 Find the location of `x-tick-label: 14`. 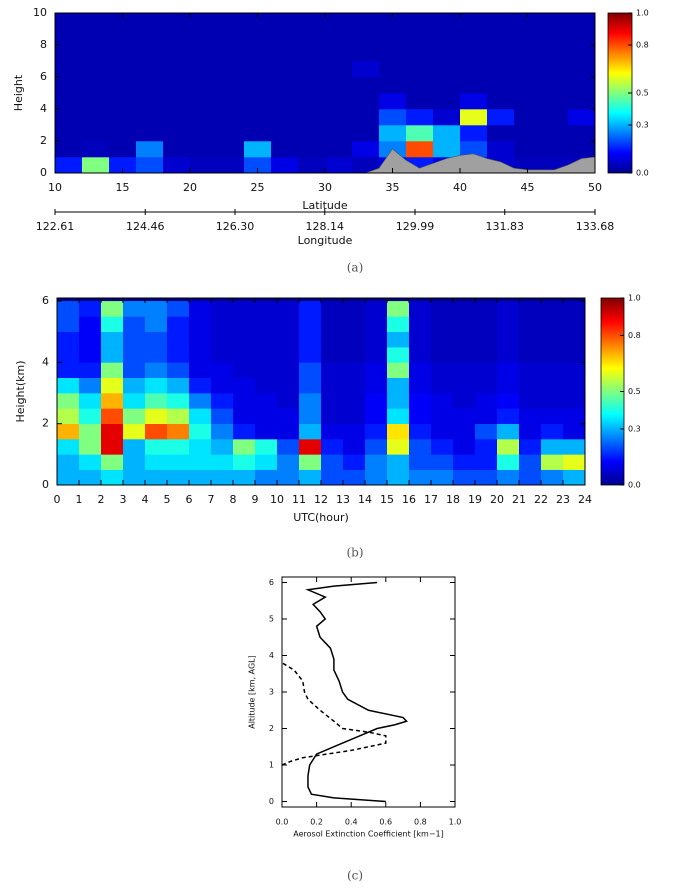

x-tick-label: 14 is located at coordinates (365, 499).